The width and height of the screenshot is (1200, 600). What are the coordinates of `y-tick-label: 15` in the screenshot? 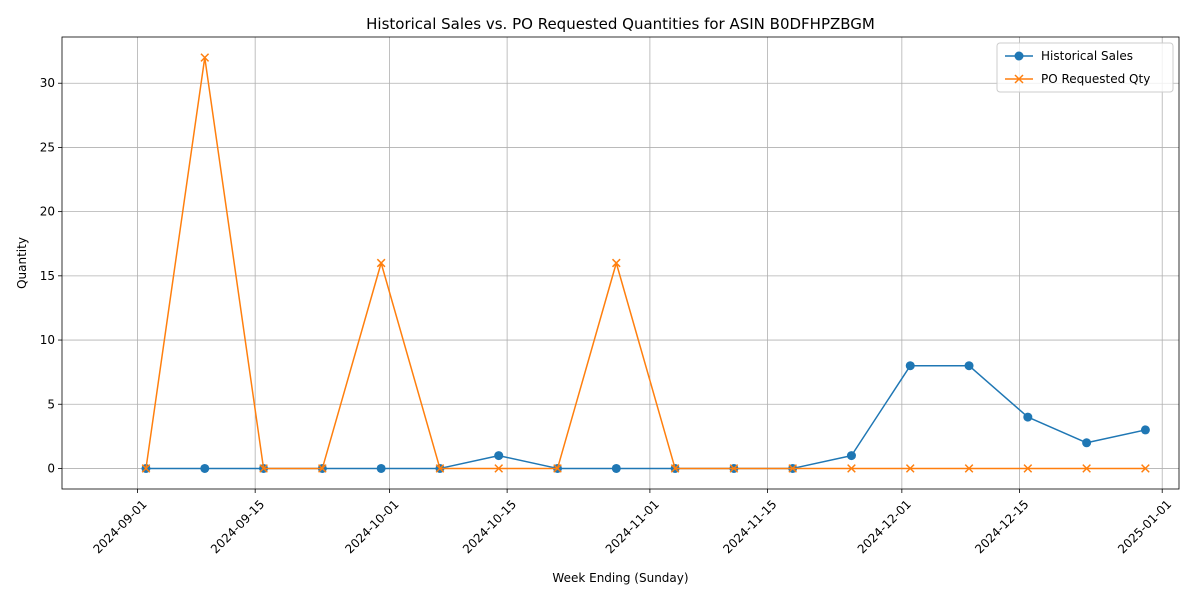 It's located at (47, 276).